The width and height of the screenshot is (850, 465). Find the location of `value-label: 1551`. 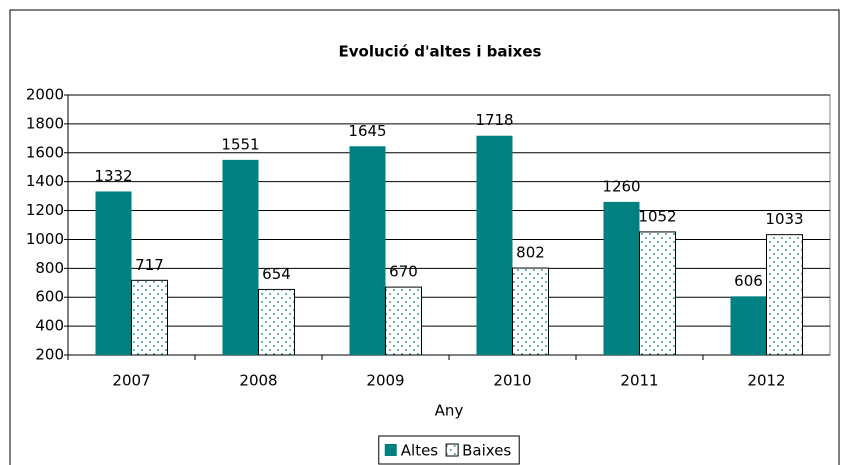

value-label: 1551 is located at coordinates (240, 144).